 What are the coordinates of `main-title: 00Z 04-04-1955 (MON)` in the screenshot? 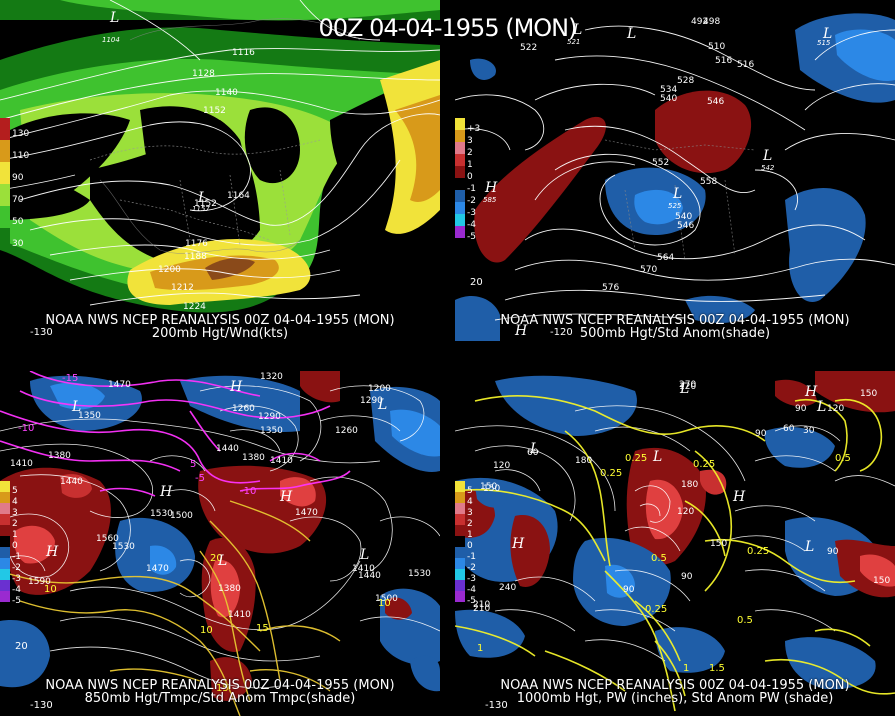 It's located at (448, 28).